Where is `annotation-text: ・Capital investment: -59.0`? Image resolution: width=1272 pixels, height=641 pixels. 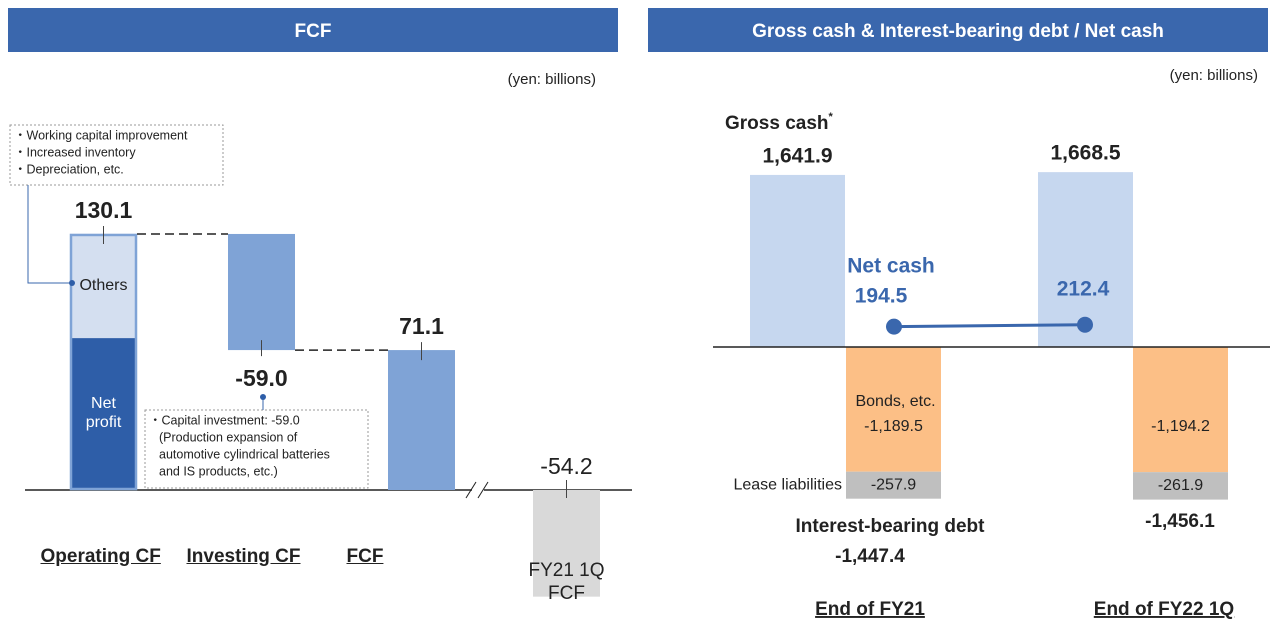
annotation-text: ・Capital investment: -59.0 is located at coordinates (224, 420).